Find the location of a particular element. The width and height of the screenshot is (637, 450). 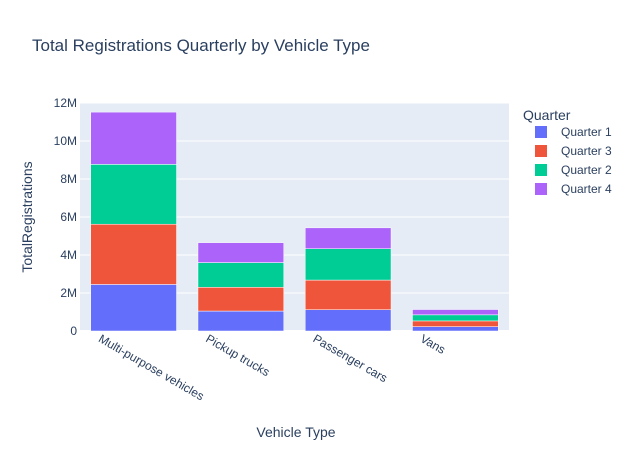

x-axis-title: Vehicle Type is located at coordinates (295, 432).